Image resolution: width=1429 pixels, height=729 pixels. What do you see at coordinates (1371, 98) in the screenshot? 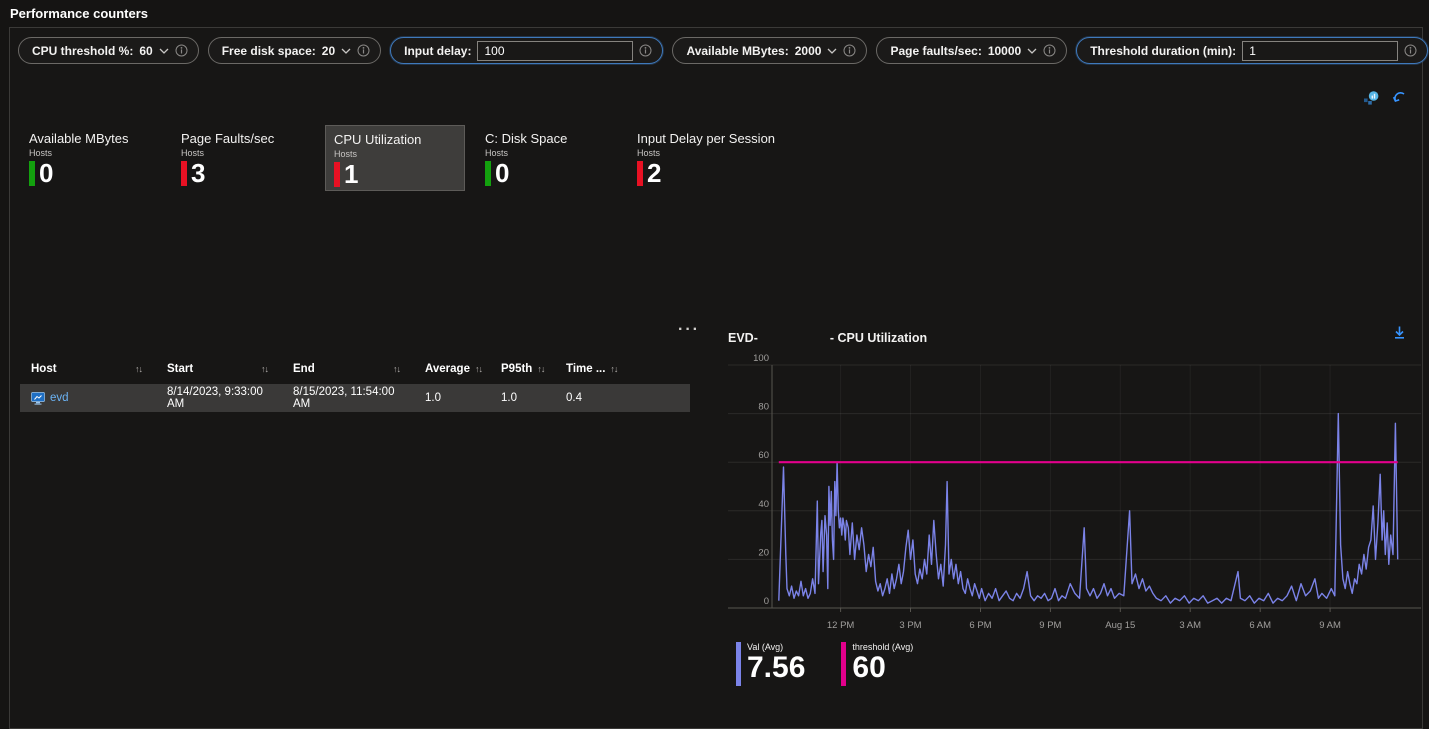
I see `charts-pin-icon` at bounding box center [1371, 98].